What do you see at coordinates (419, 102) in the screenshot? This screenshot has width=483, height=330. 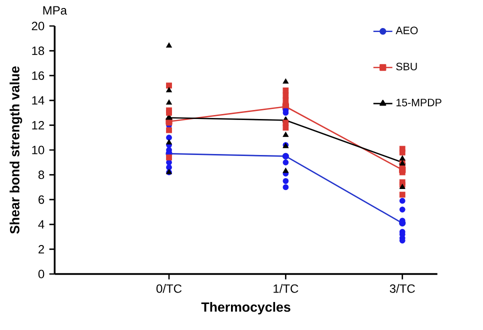 I see `legend-label: 15-MPDP` at bounding box center [419, 102].